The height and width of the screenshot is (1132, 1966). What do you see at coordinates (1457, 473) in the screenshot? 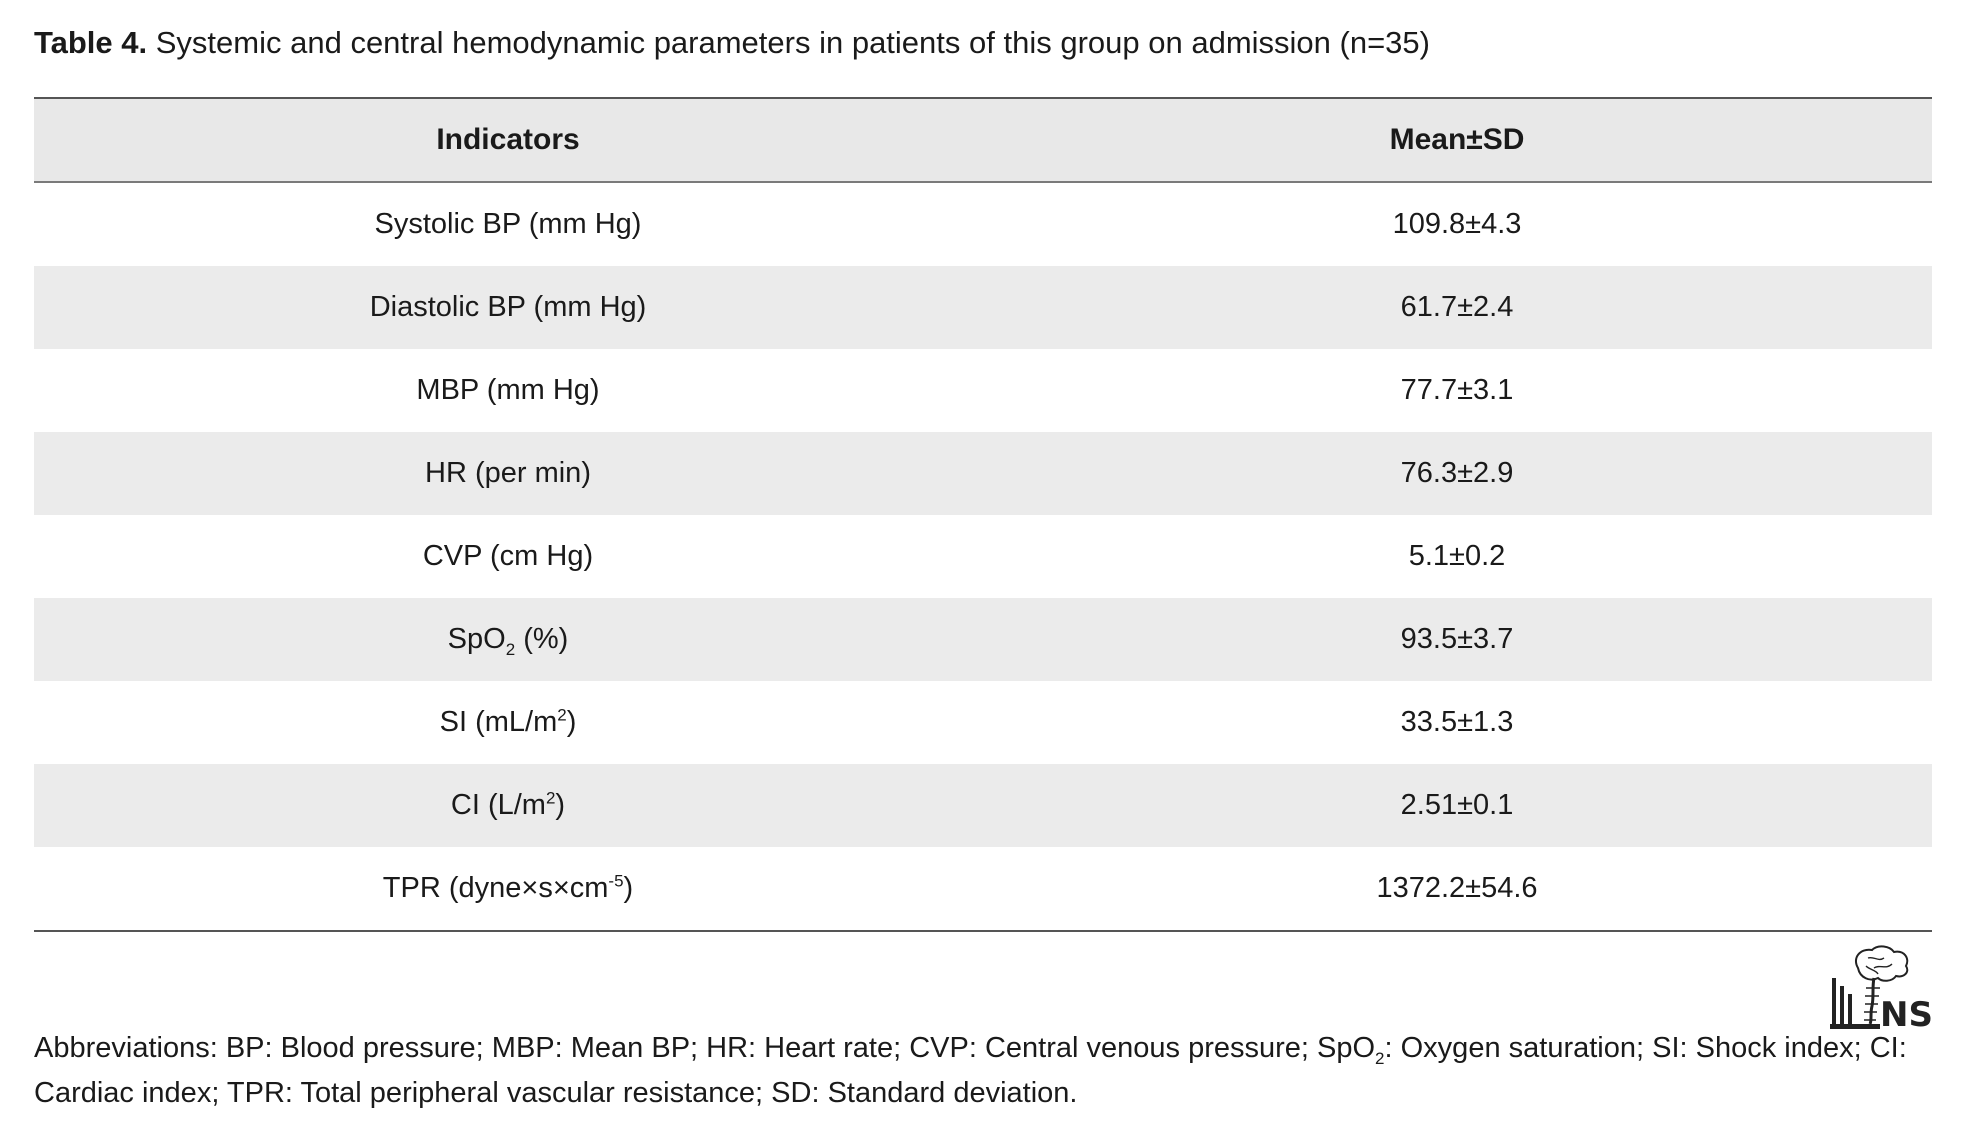
I see `value-cell: 76.3±2.9` at bounding box center [1457, 473].